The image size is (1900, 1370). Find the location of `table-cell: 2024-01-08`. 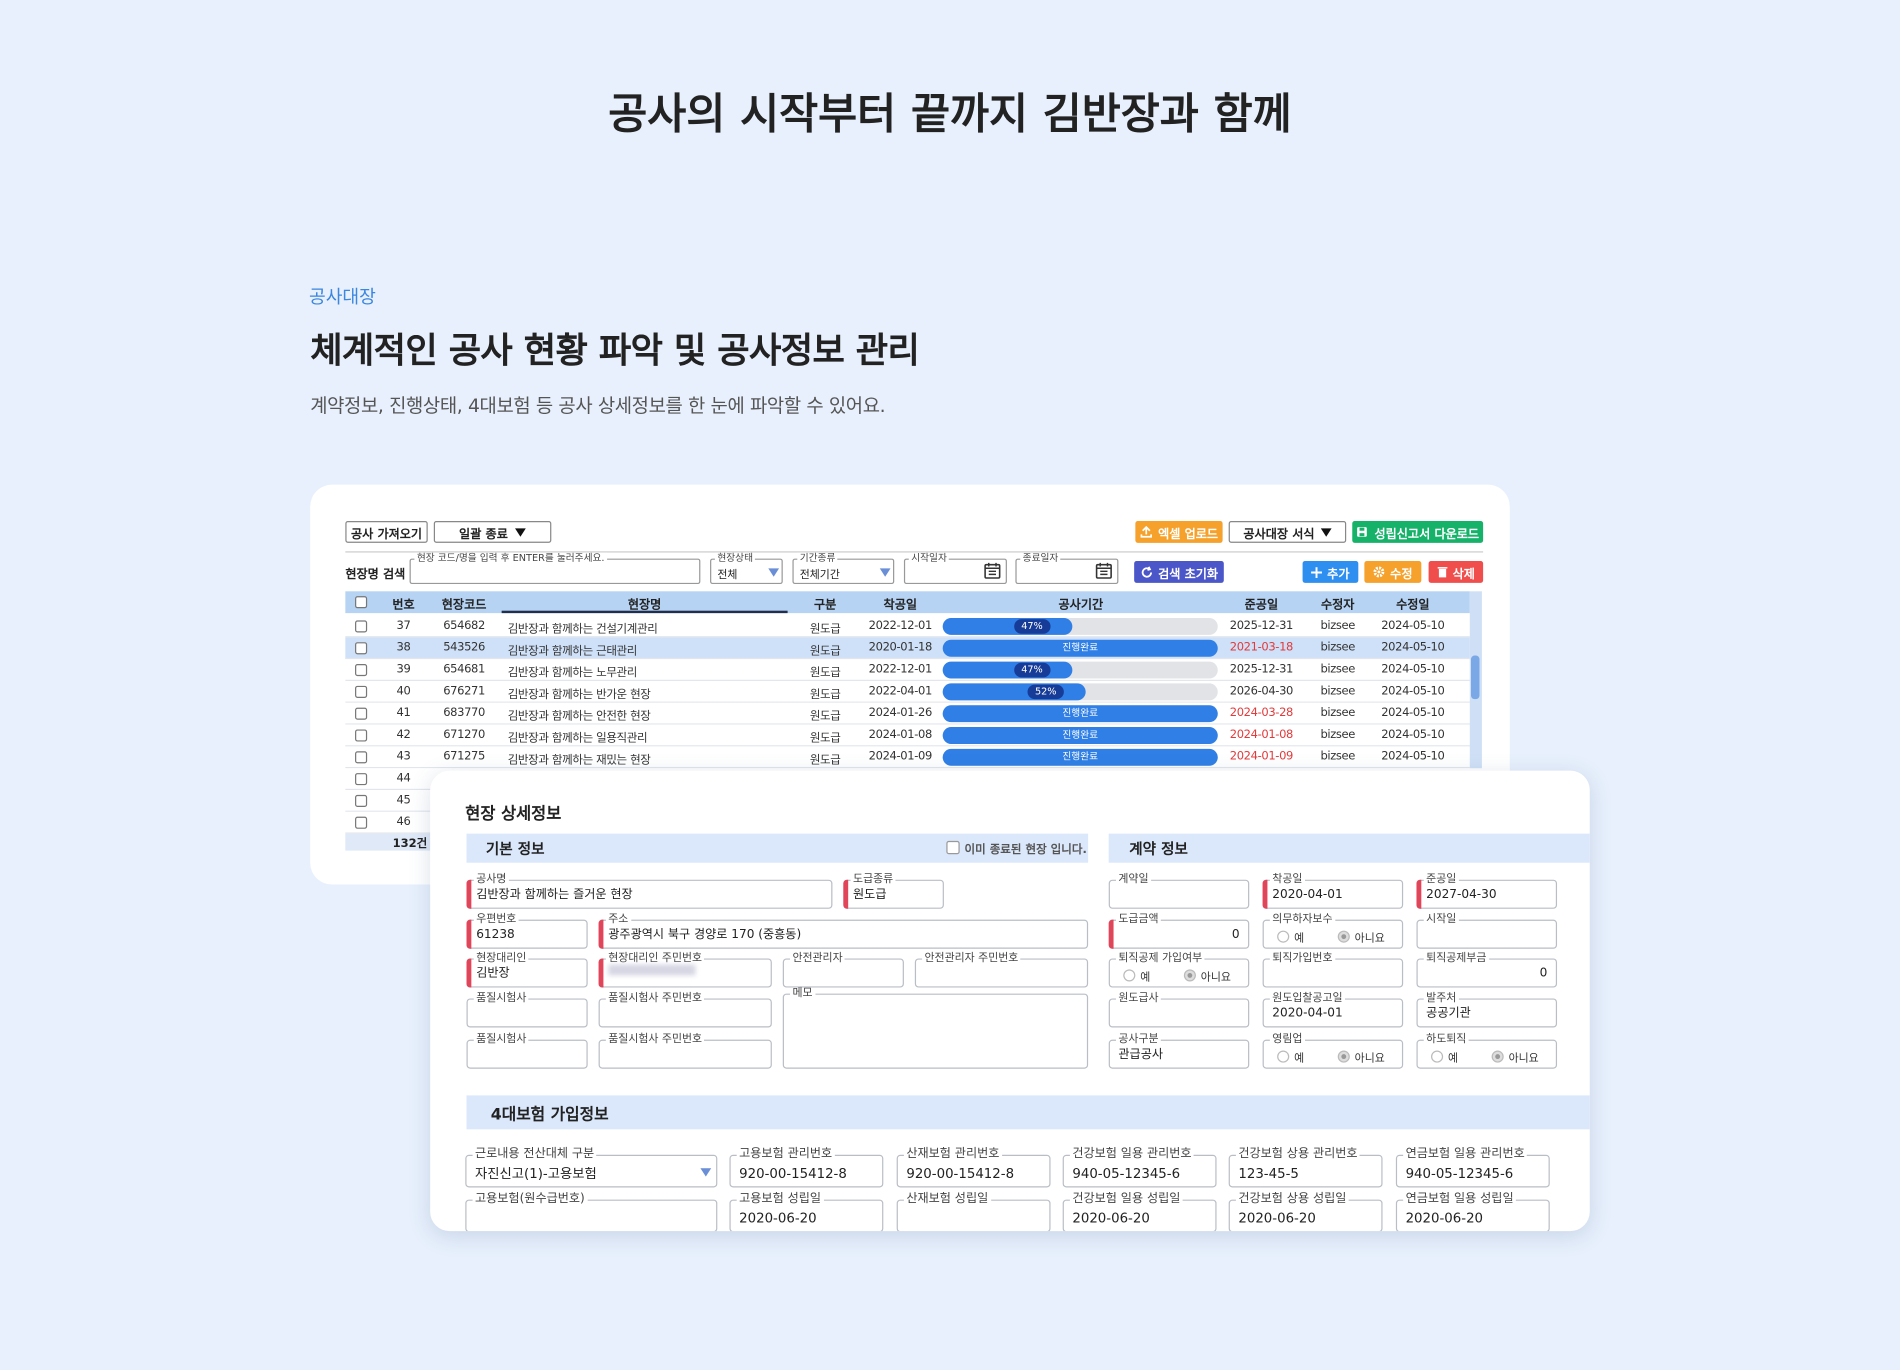

table-cell: 2024-01-08 is located at coordinates (900, 735).